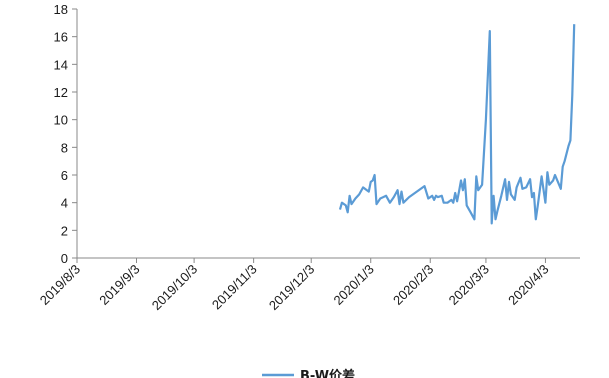 The image size is (609, 378). I want to click on y-tick-label: 8, so click(64, 147).